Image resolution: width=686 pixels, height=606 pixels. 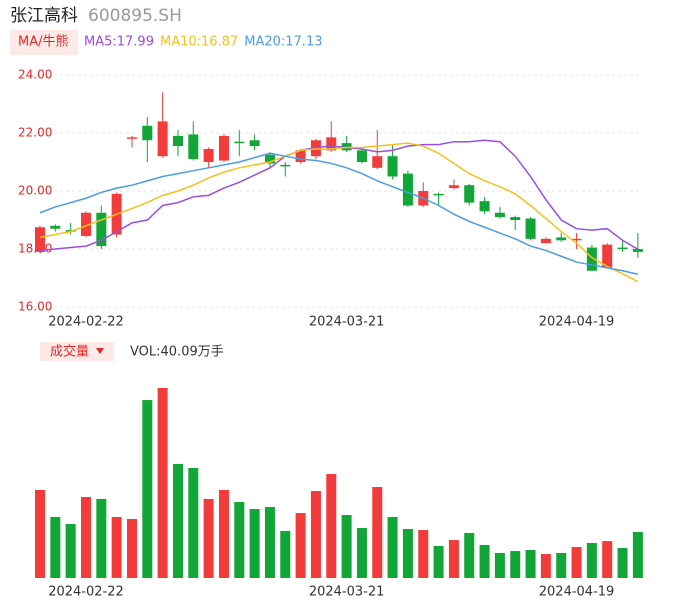 I want to click on legend-label: MA/牛熊, so click(x=43, y=42).